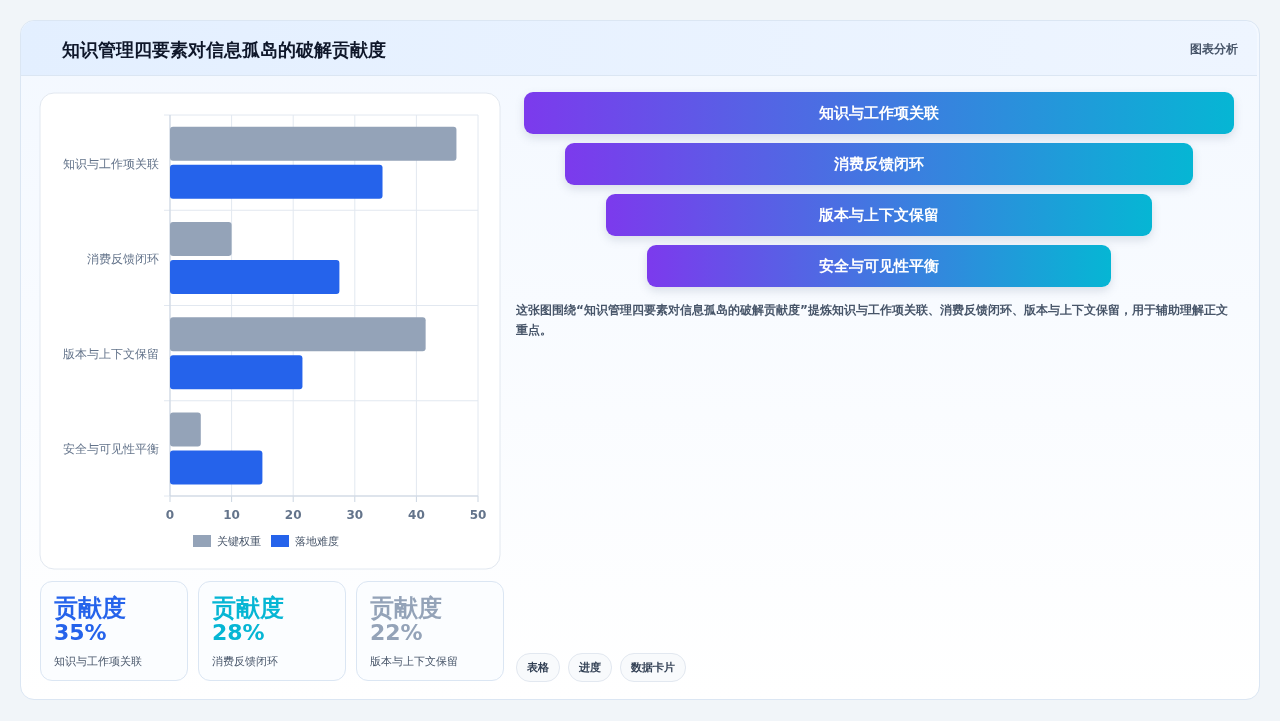 The height and width of the screenshot is (721, 1280). What do you see at coordinates (111, 449) in the screenshot?
I see `y-tick-label: 安全与可见性平衡` at bounding box center [111, 449].